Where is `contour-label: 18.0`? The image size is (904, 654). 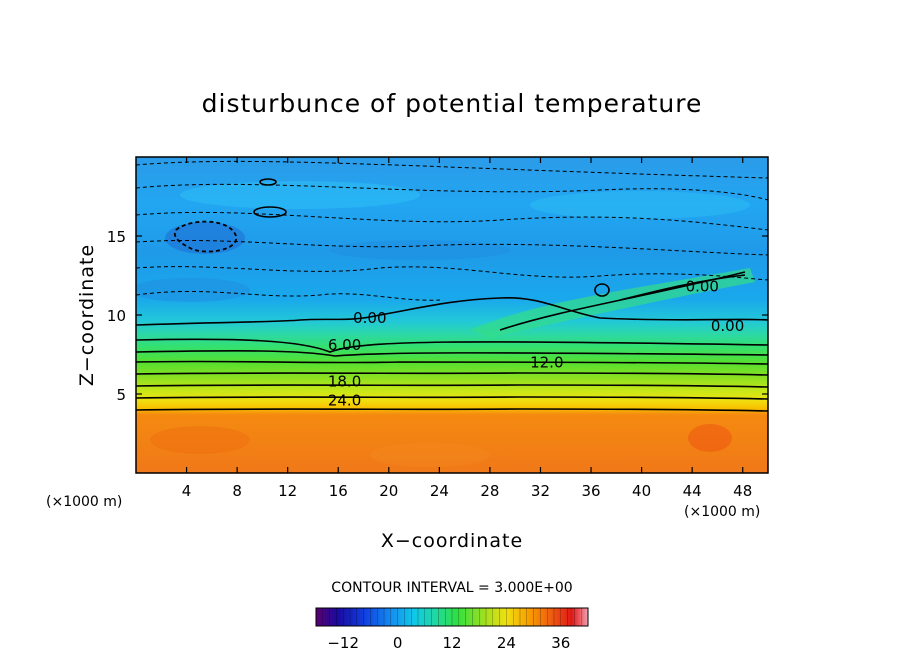 contour-label: 18.0 is located at coordinates (344, 381).